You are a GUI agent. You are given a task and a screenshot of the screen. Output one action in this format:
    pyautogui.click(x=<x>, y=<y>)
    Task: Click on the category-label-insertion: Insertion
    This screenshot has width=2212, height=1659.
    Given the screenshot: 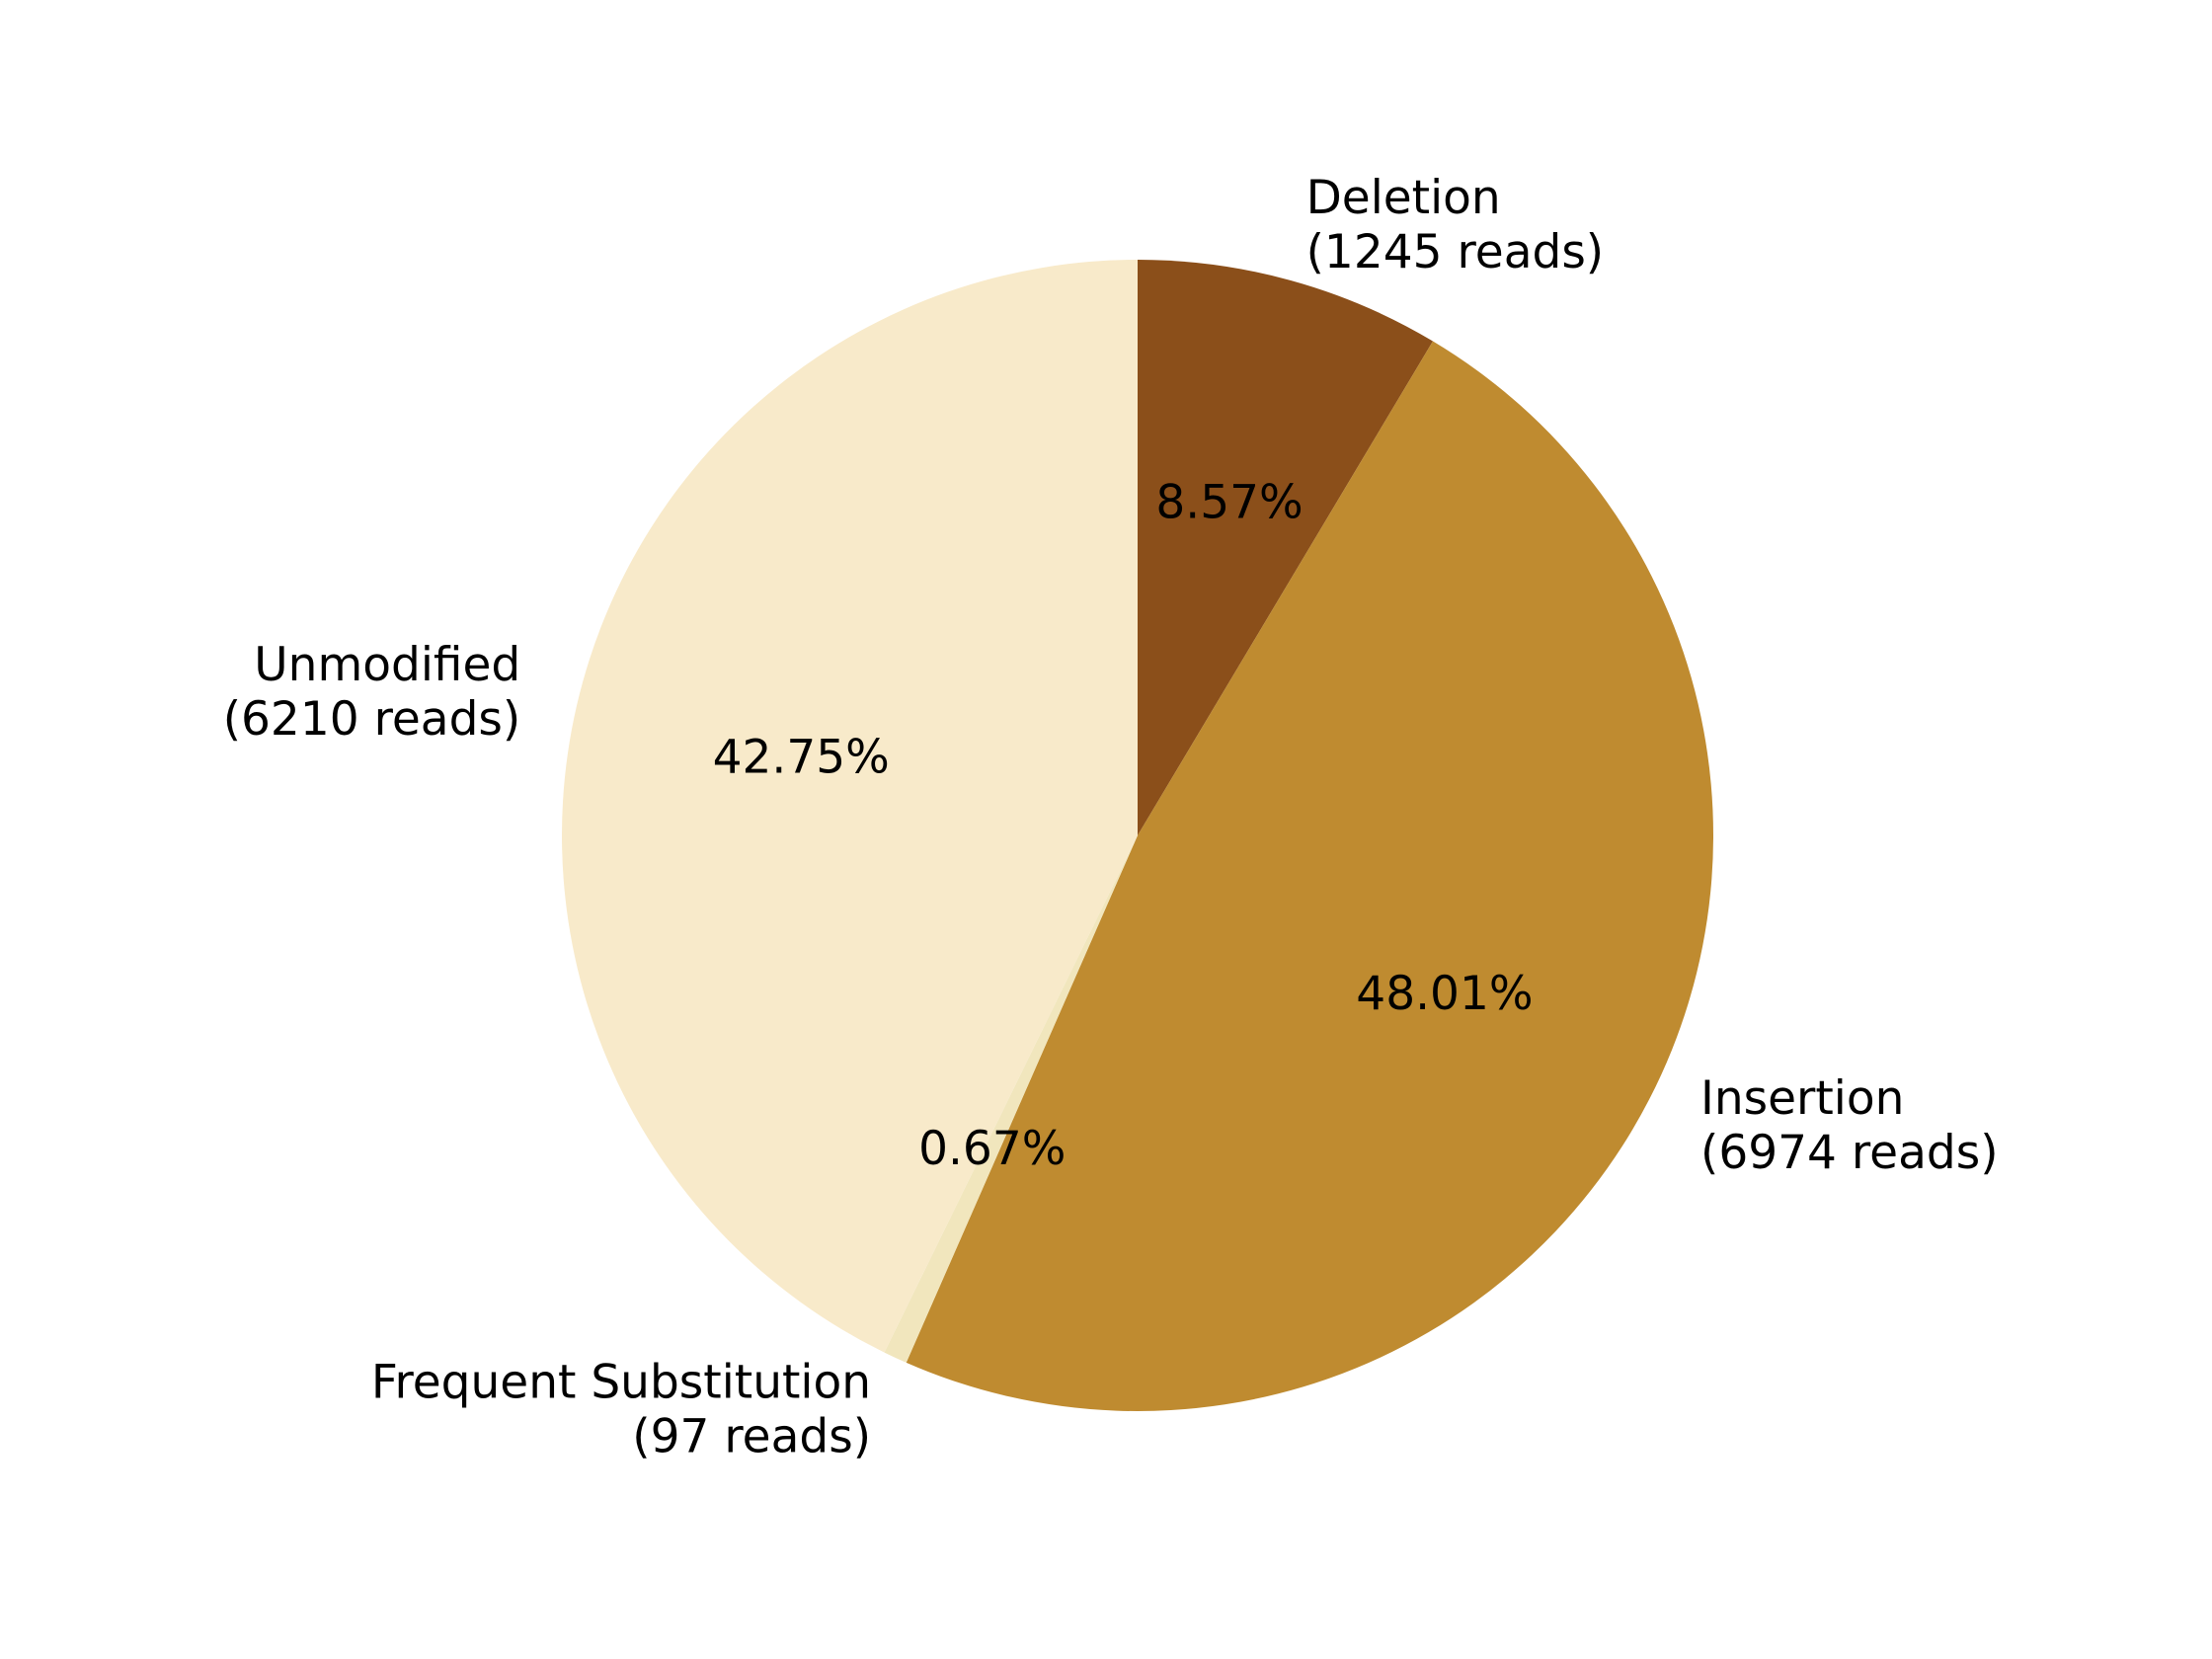 What is the action you would take?
    pyautogui.click(x=1802, y=1099)
    